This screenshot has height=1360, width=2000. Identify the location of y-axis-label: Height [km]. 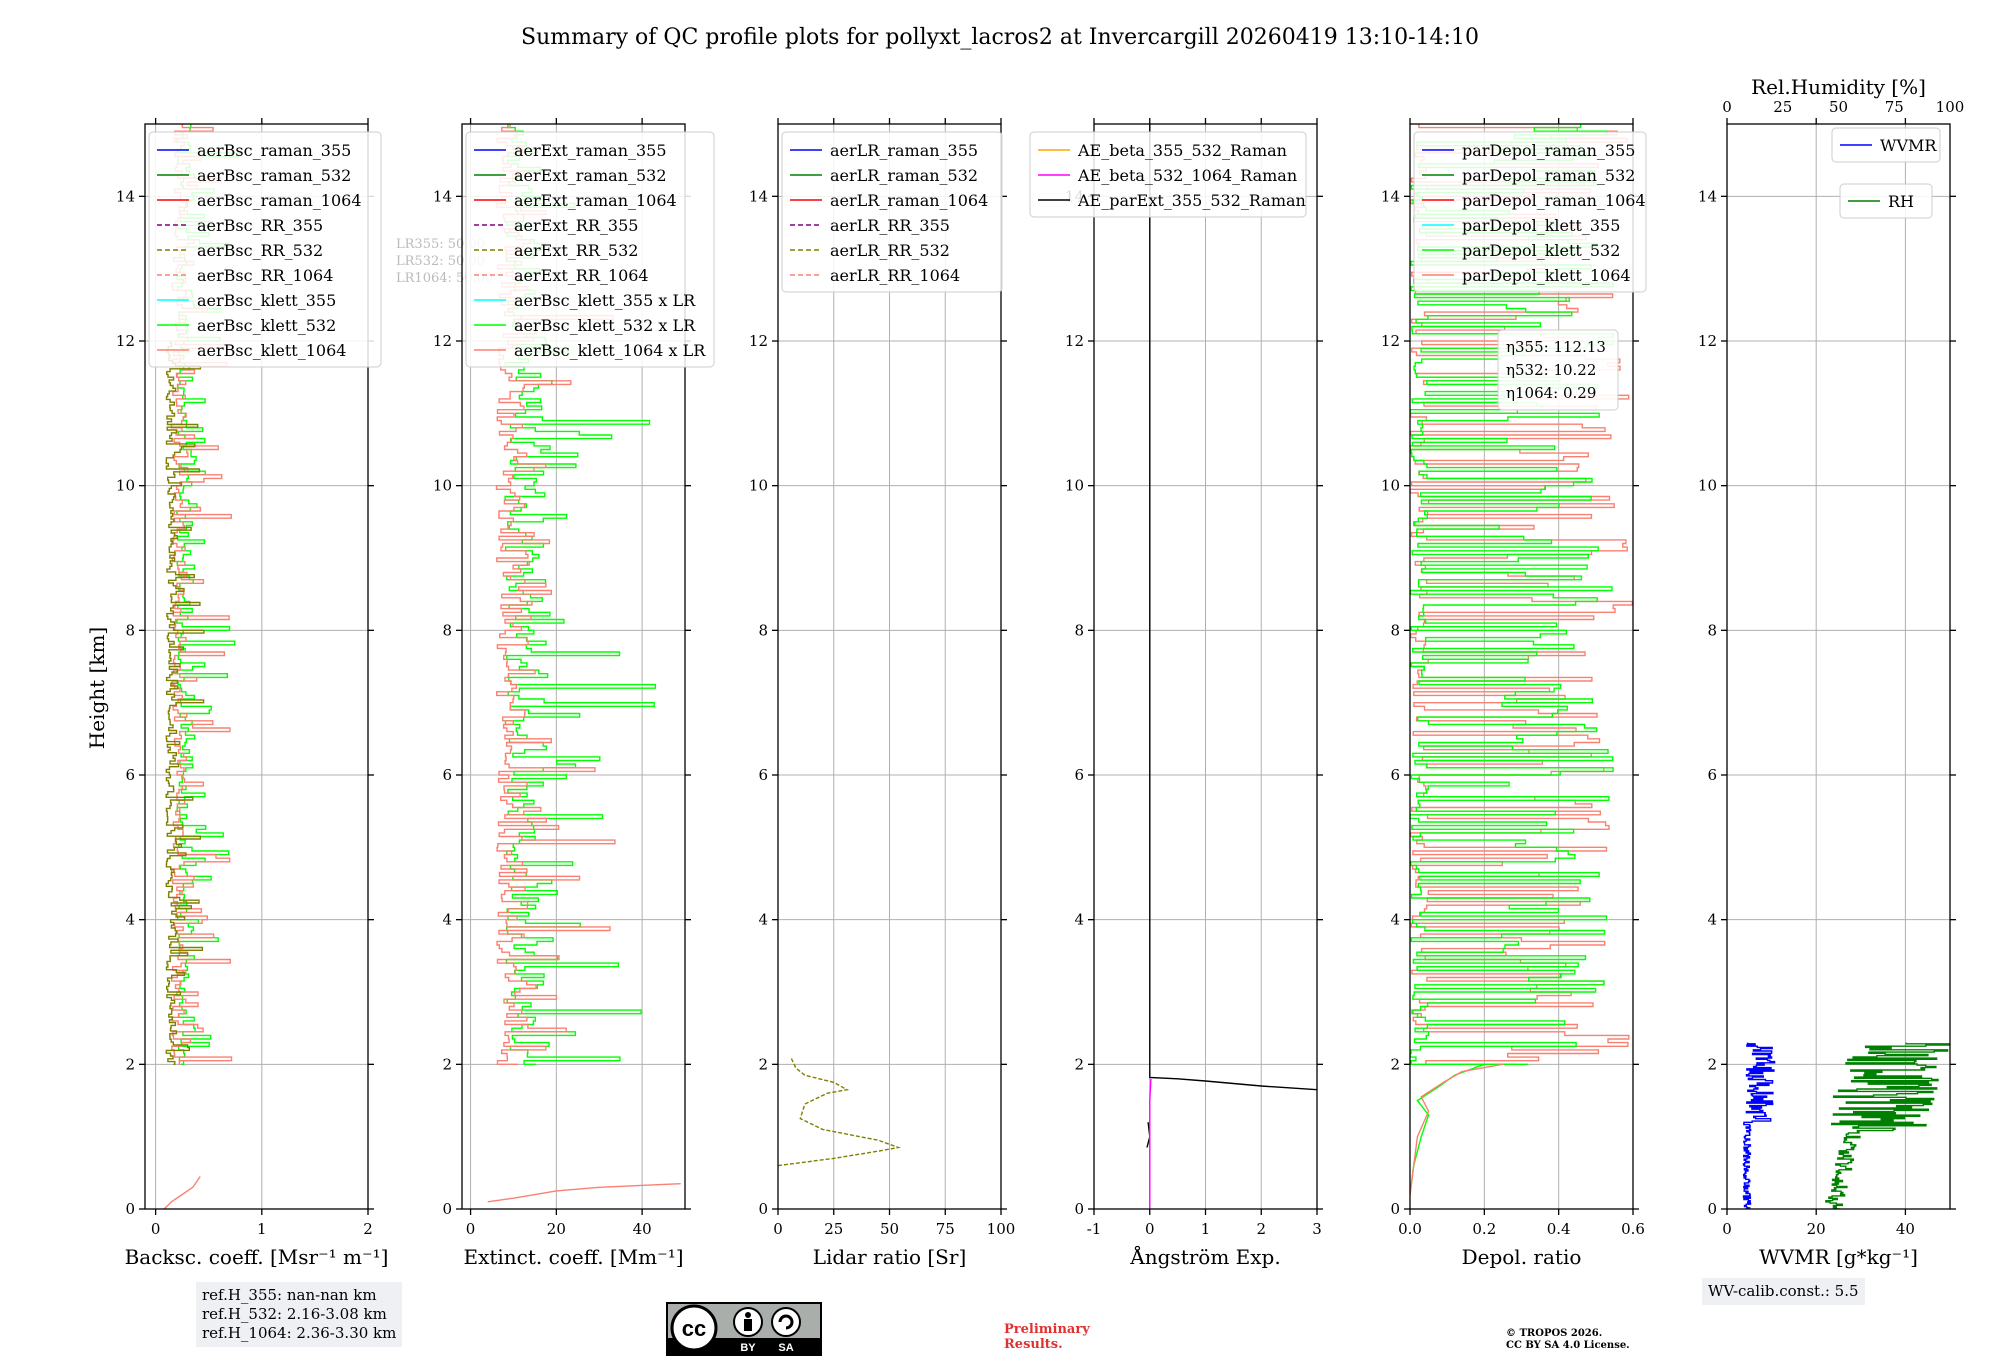
(97, 688).